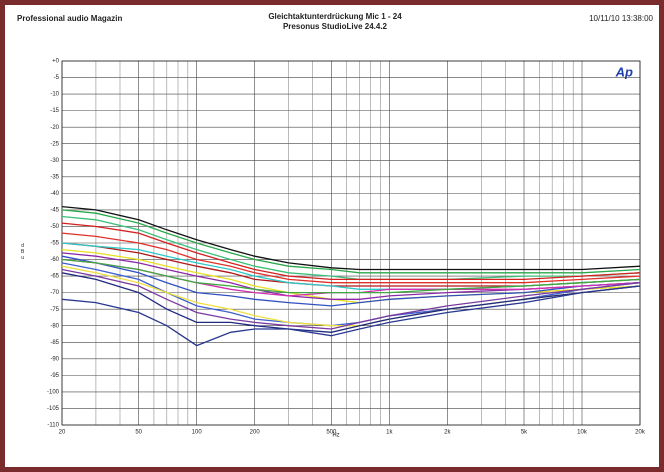 The height and width of the screenshot is (472, 664). I want to click on x-tick-label: 20, so click(62, 433).